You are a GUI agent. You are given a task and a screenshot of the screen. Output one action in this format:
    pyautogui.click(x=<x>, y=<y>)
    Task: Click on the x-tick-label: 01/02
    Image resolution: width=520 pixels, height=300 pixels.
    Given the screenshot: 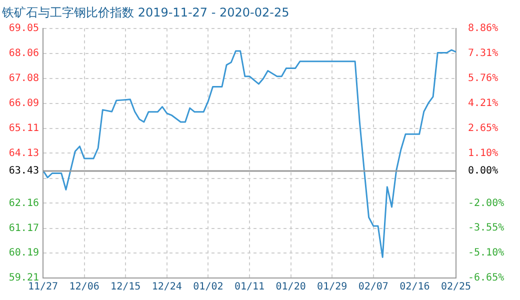 What is the action you would take?
    pyautogui.click(x=208, y=287)
    